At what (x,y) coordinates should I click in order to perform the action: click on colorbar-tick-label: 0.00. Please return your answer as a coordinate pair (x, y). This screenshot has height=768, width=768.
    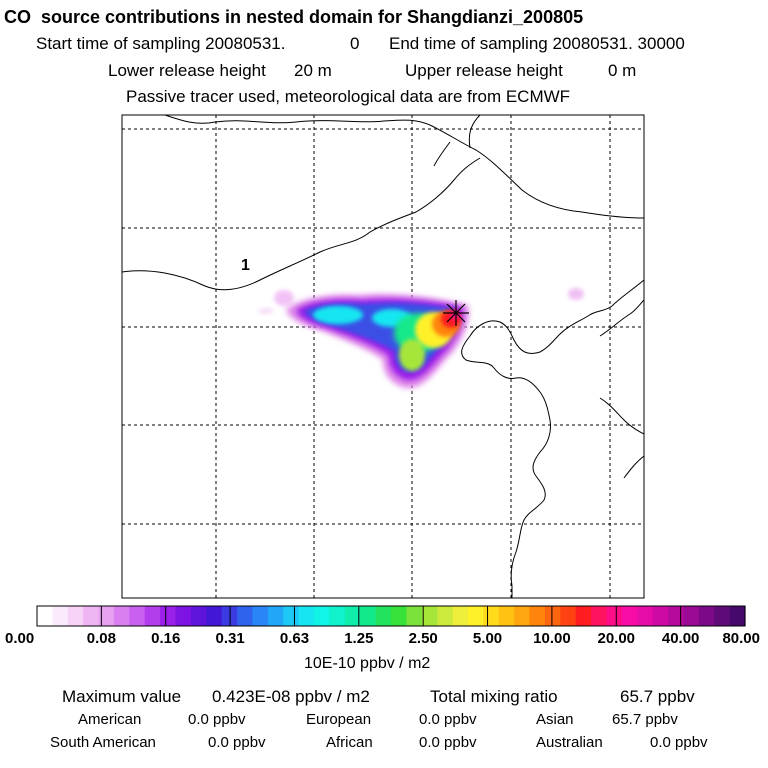
    Looking at the image, I should click on (20, 638).